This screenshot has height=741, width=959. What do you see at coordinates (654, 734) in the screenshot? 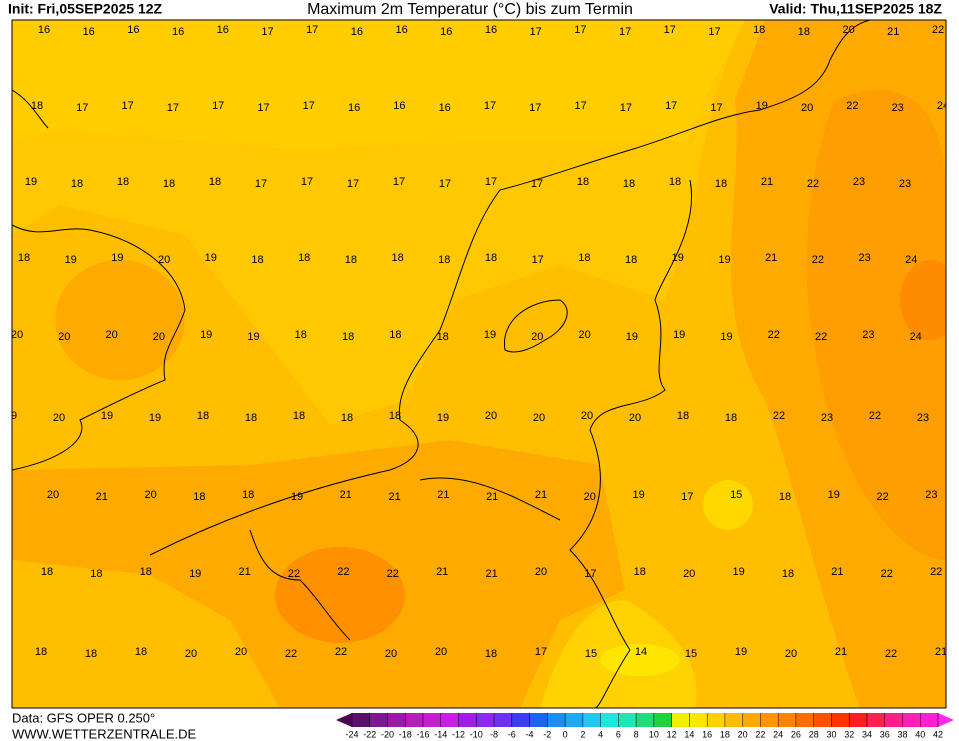
I see `colorbar-label: 10` at bounding box center [654, 734].